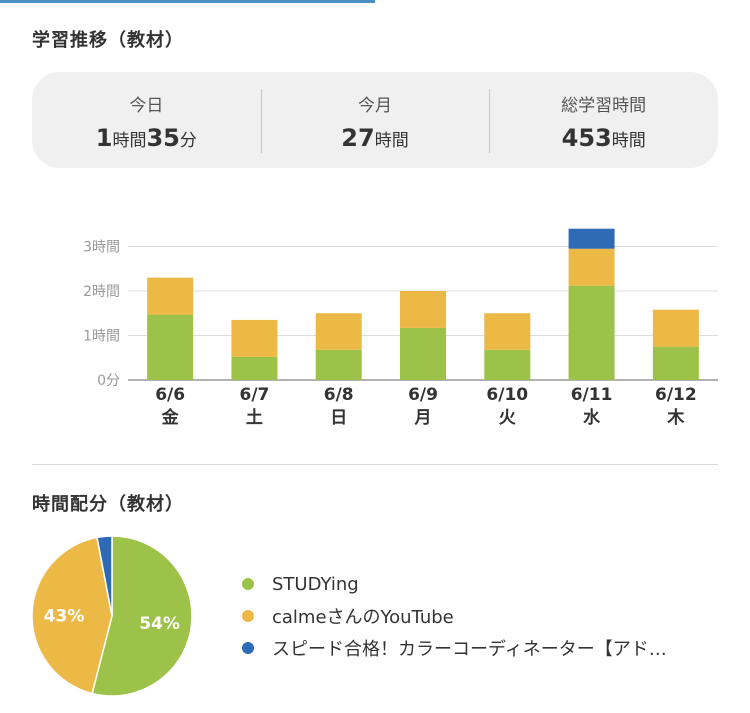 This screenshot has height=713, width=750. I want to click on x-weekday-label: 火, so click(508, 418).